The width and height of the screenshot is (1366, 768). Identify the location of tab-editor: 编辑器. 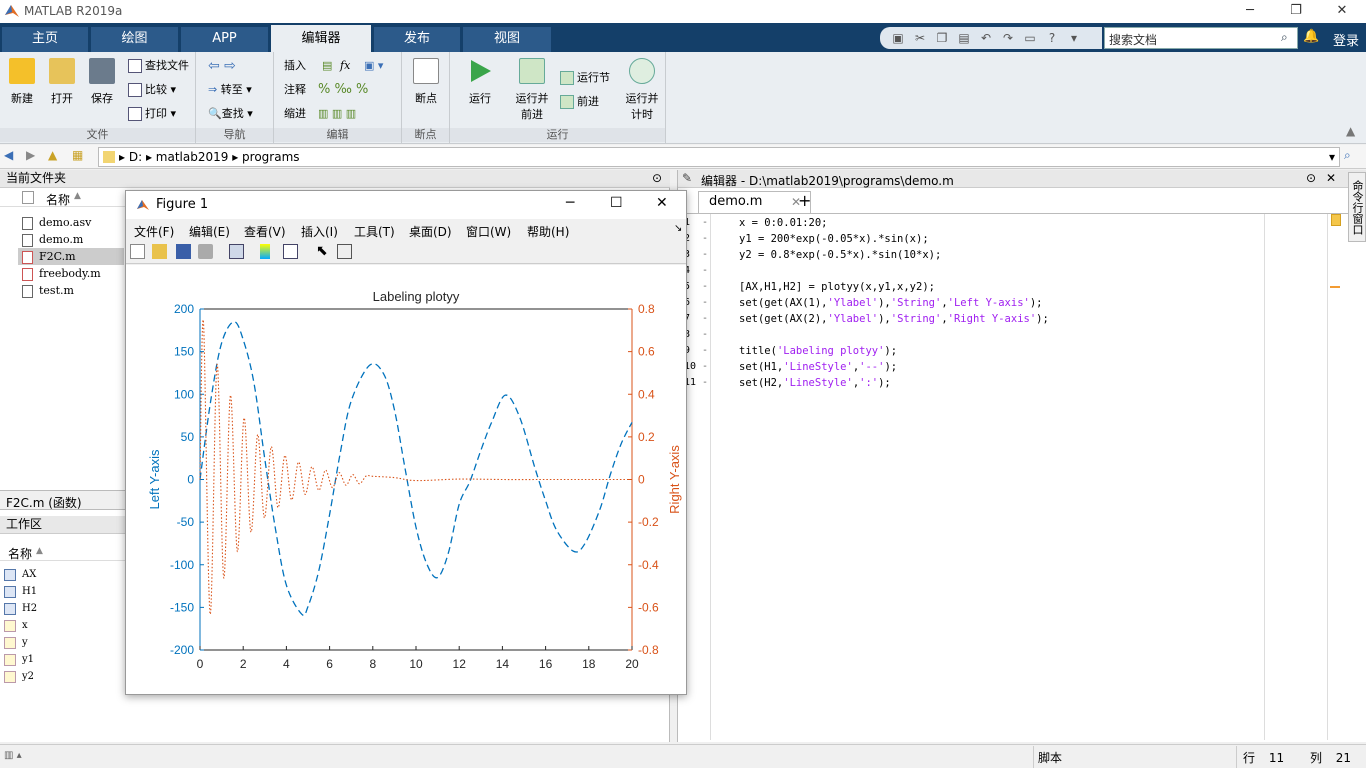
(321, 38).